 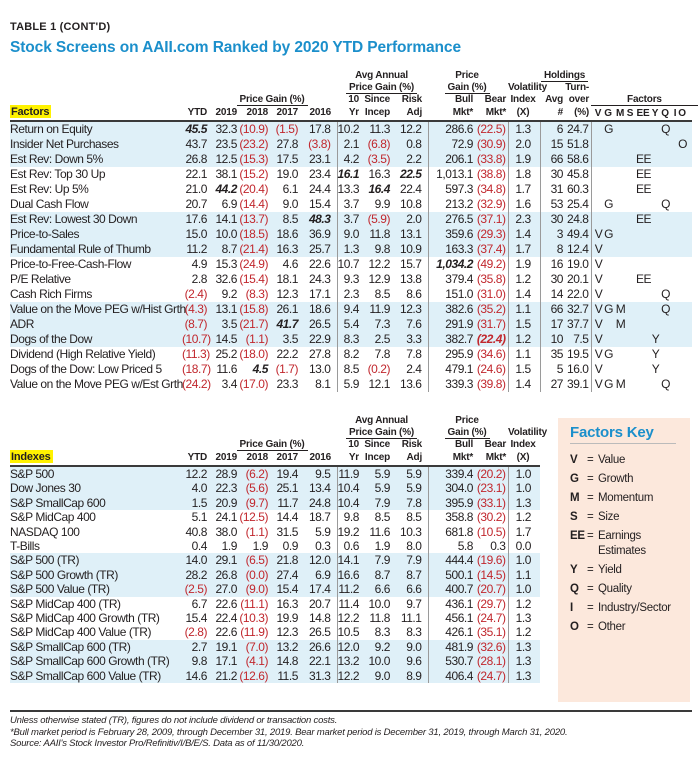 What do you see at coordinates (492, 589) in the screenshot?
I see `cell-bear-mkt: (20.7)` at bounding box center [492, 589].